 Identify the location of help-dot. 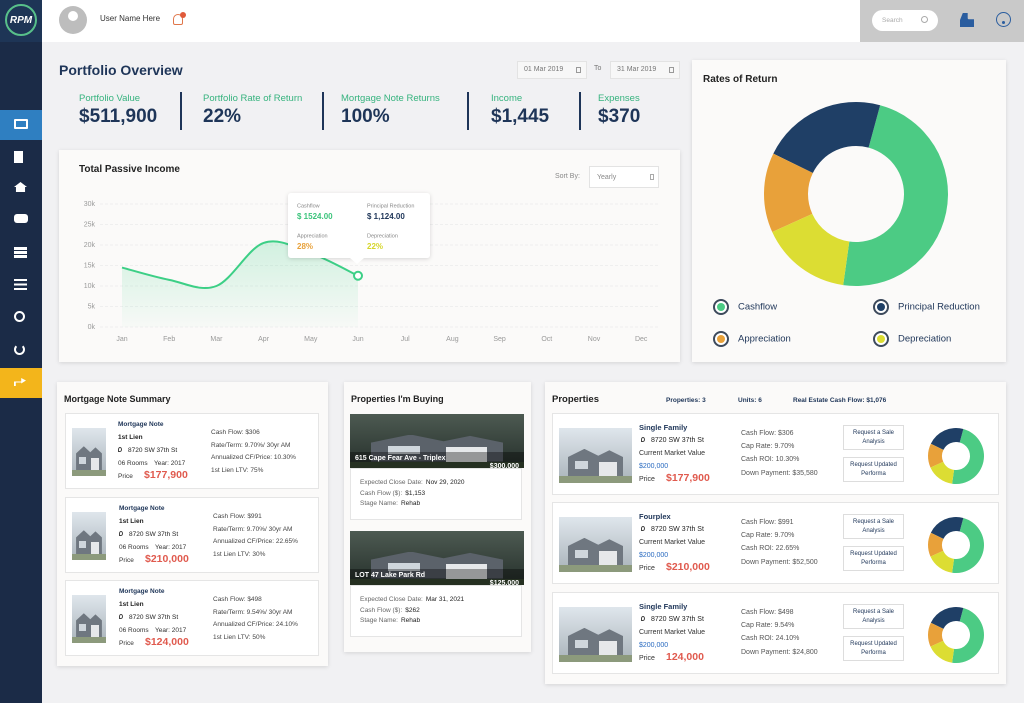
(1003, 22).